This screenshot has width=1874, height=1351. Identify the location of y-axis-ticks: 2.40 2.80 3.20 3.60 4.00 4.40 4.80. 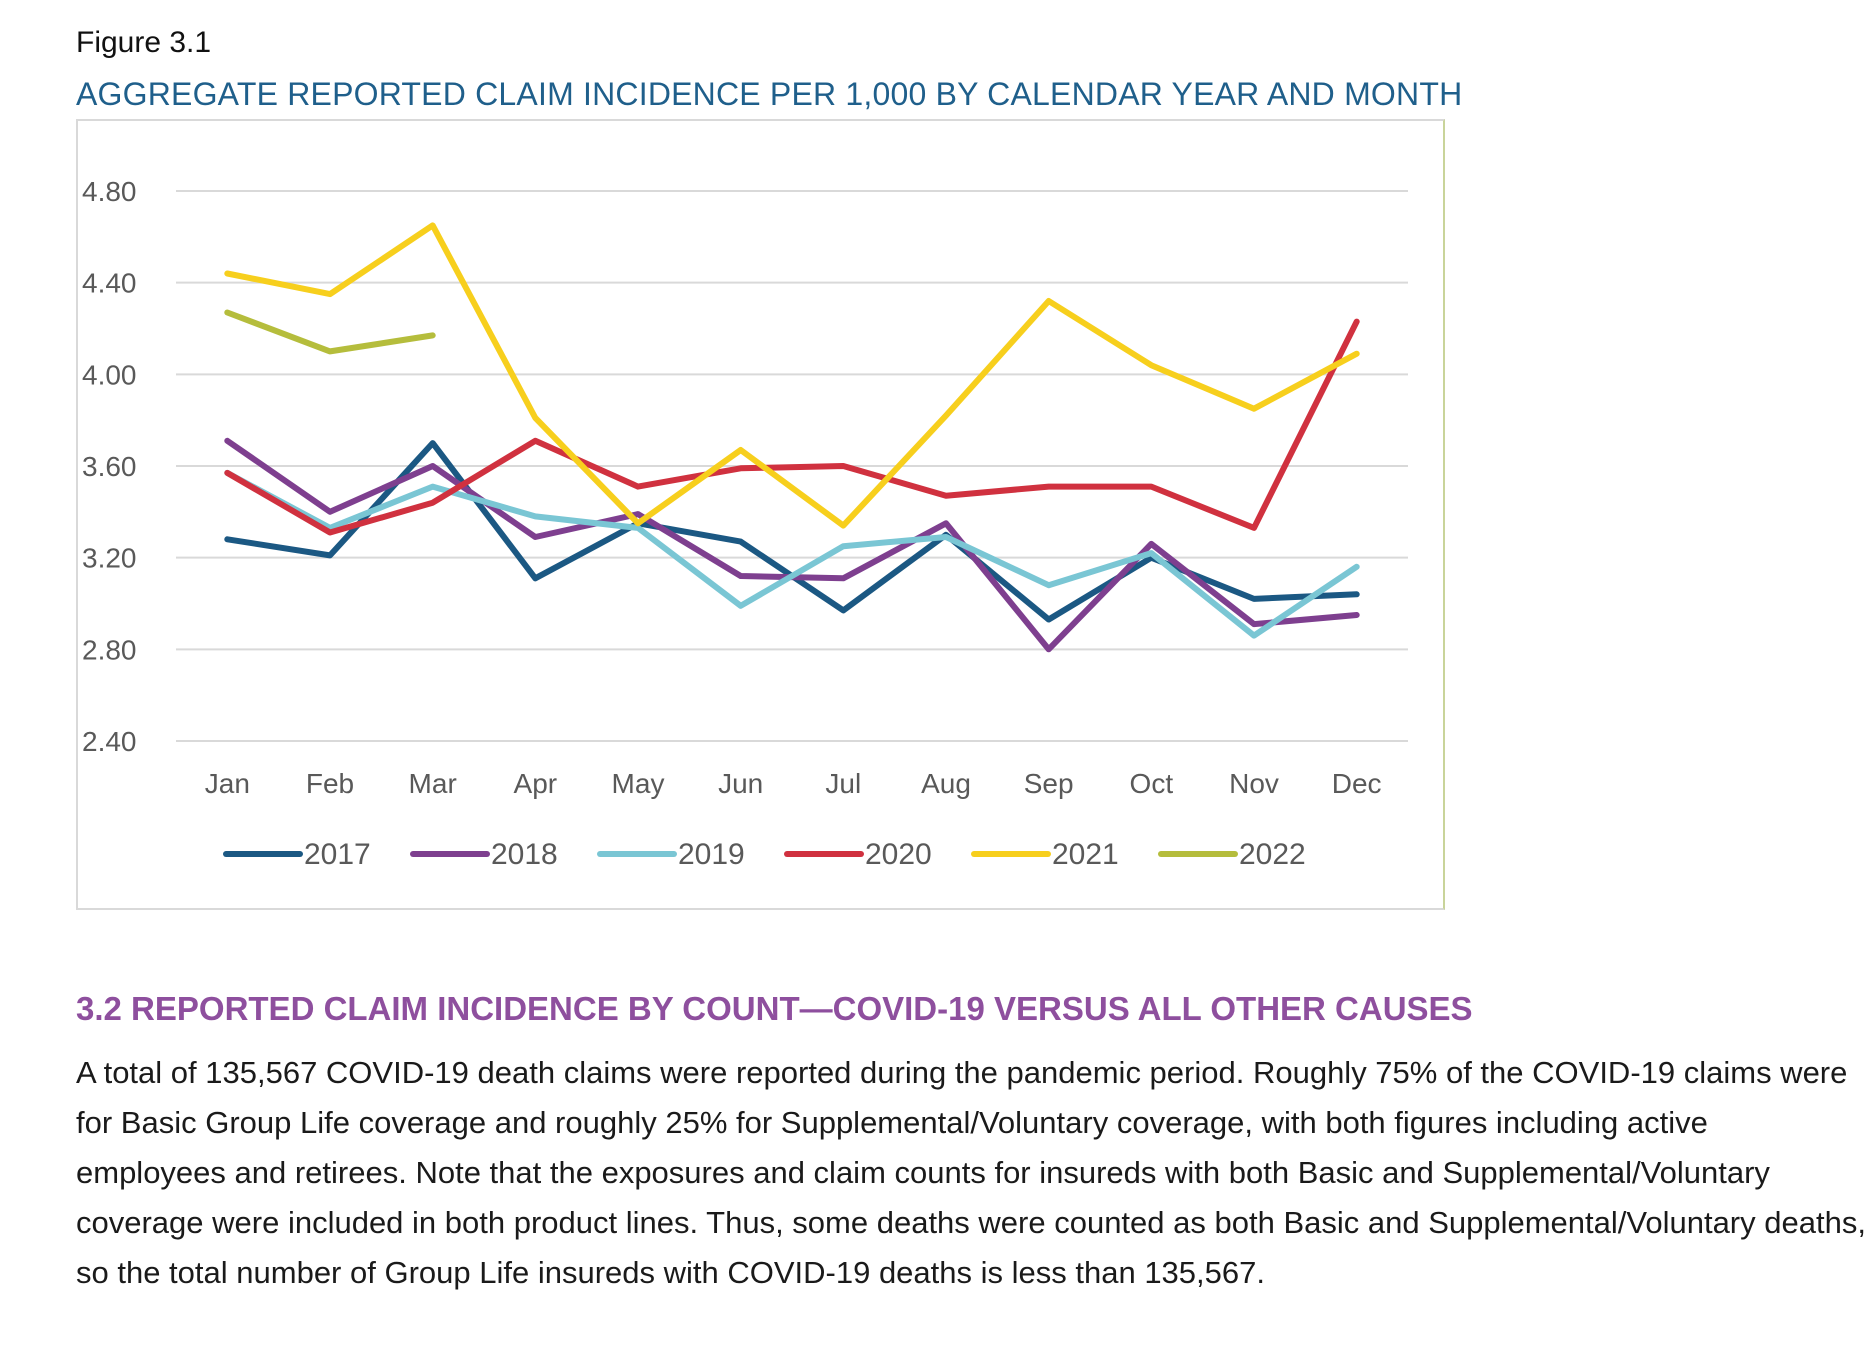
(109, 466).